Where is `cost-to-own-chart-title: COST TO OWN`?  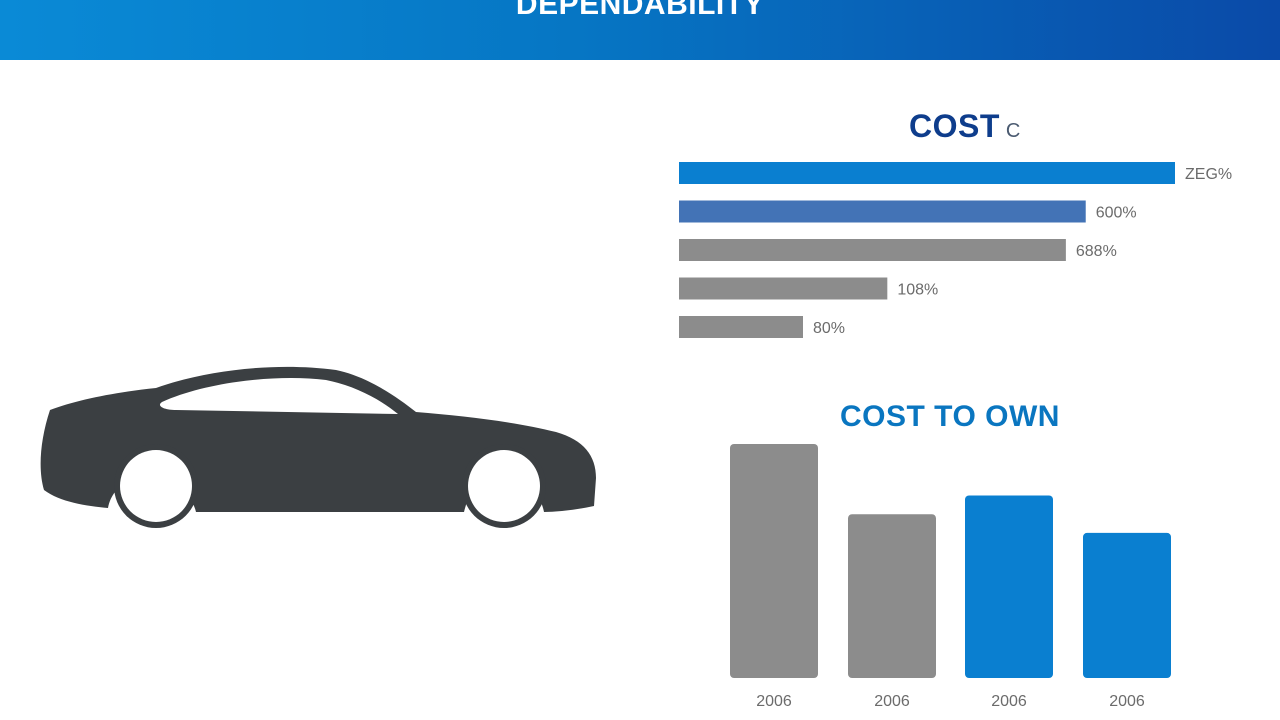
cost-to-own-chart-title: COST TO OWN is located at coordinates (950, 416).